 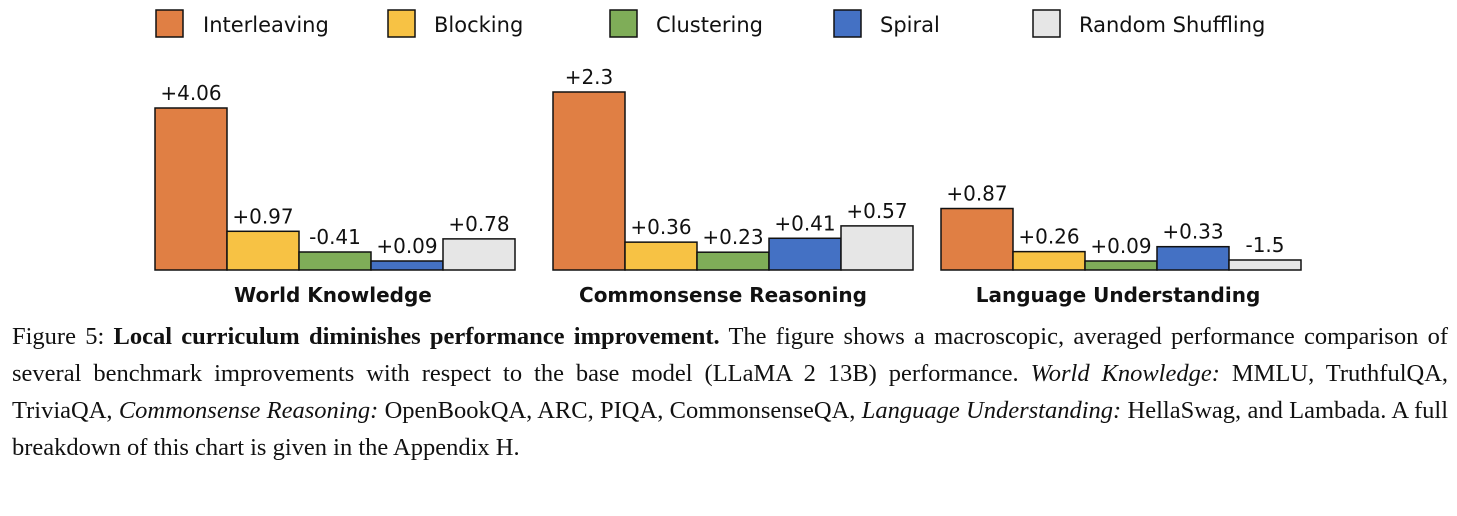 I want to click on data-label-language-understanding-random-shuffling: -1.5, so click(x=1264, y=245).